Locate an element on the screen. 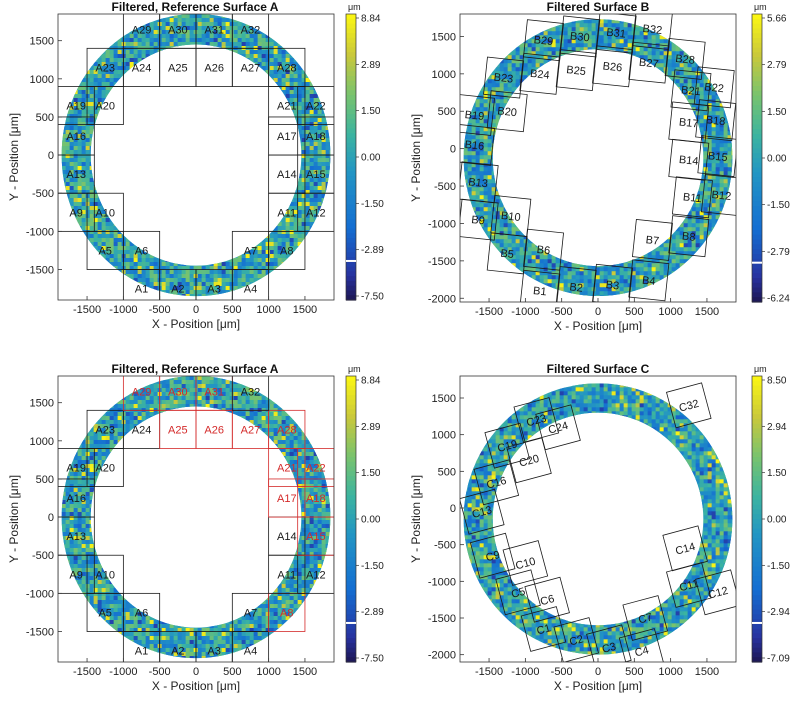  tile-label-b15: B15 is located at coordinates (717, 157).